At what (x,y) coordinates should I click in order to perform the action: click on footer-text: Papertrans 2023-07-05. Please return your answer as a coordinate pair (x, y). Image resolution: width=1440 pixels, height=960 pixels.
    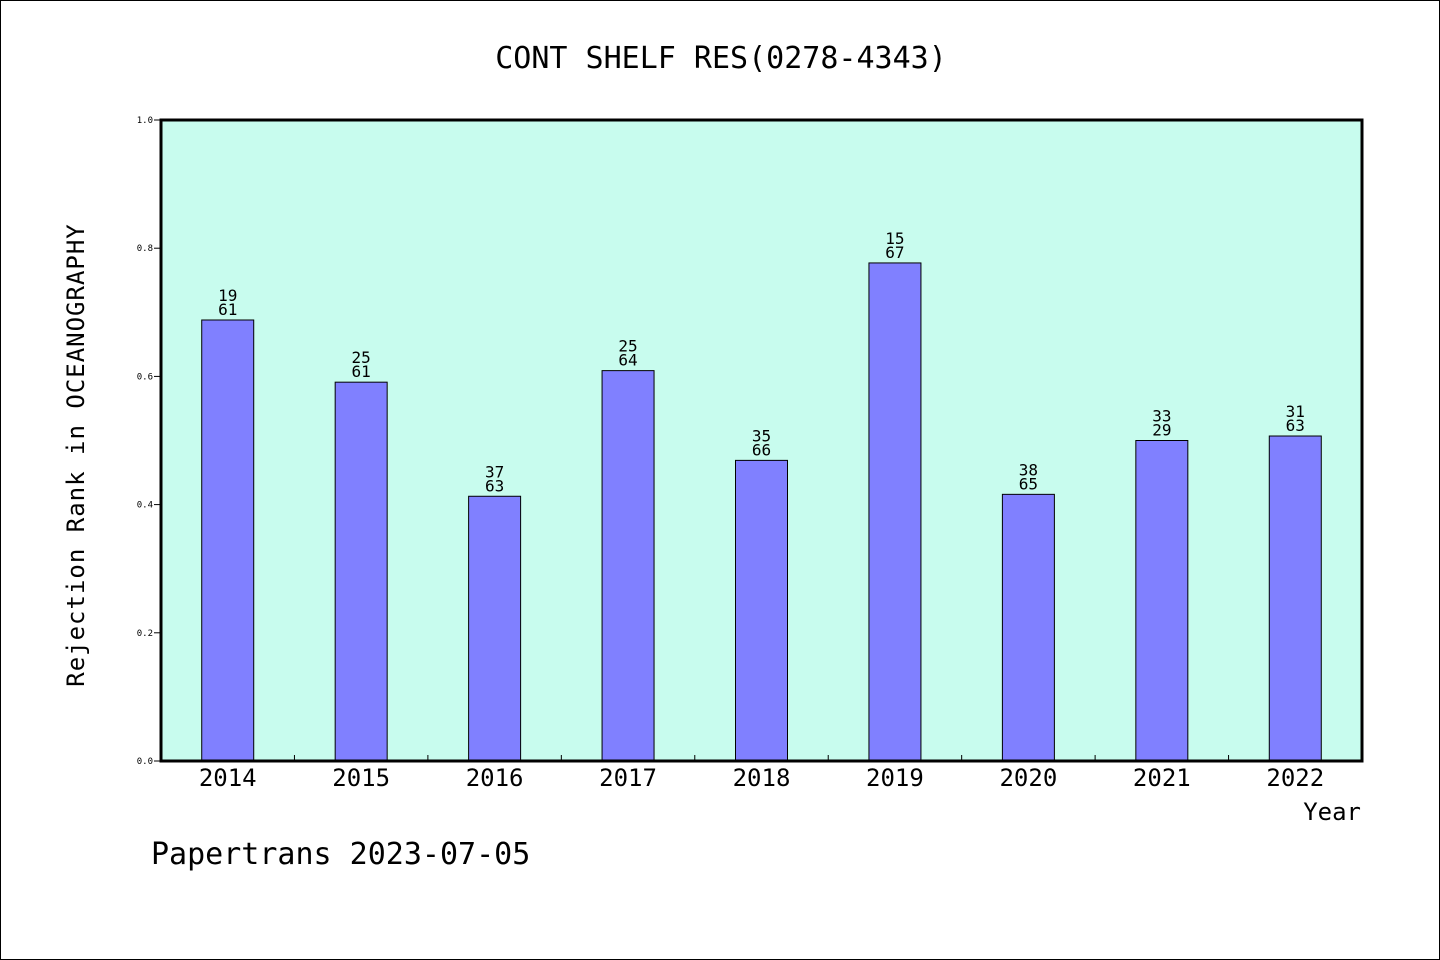
    Looking at the image, I should click on (340, 854).